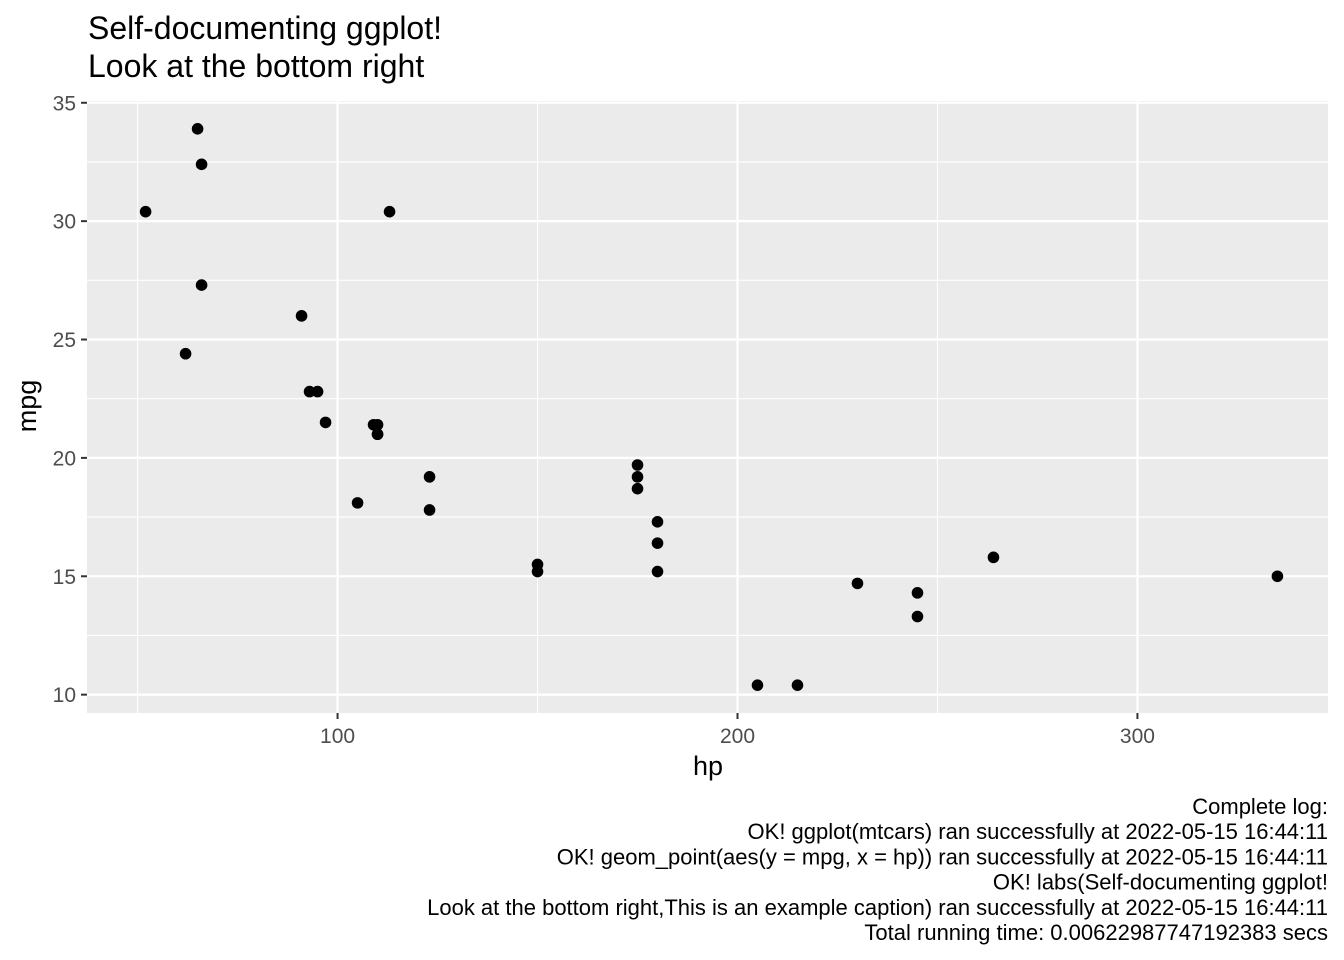 Image resolution: width=1344 pixels, height=960 pixels. I want to click on chart-subtitle: Look at the bottom right, so click(256, 66).